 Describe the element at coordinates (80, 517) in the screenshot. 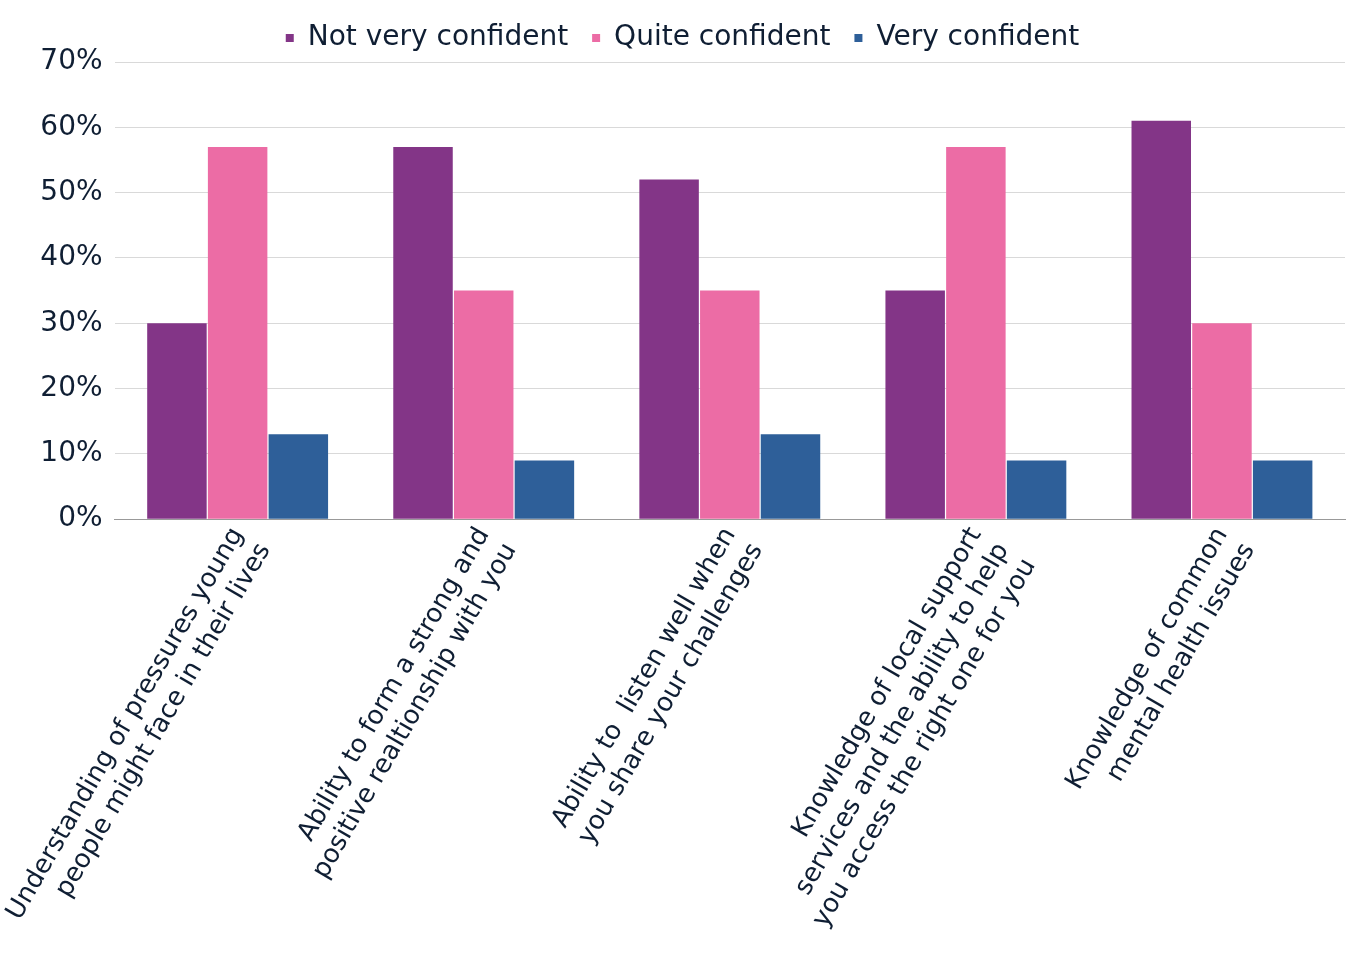

I see `y-tick-label: 0%` at that location.